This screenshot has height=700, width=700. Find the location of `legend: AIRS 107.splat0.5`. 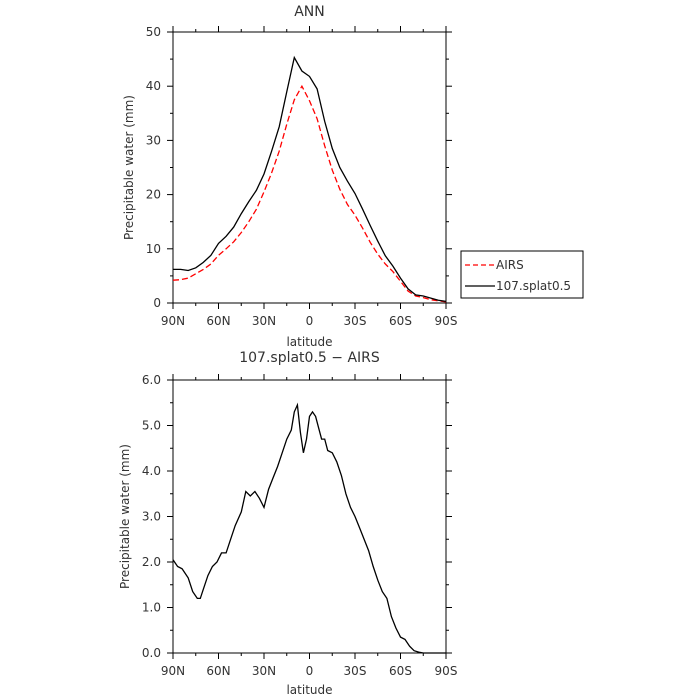

legend: AIRS 107.splat0.5 is located at coordinates (522, 274).